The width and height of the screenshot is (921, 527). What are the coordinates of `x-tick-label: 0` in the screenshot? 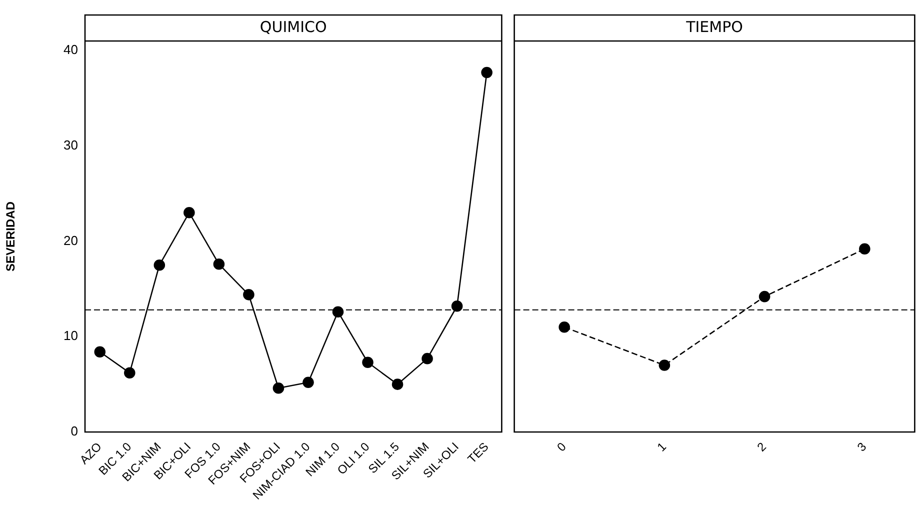 It's located at (562, 446).